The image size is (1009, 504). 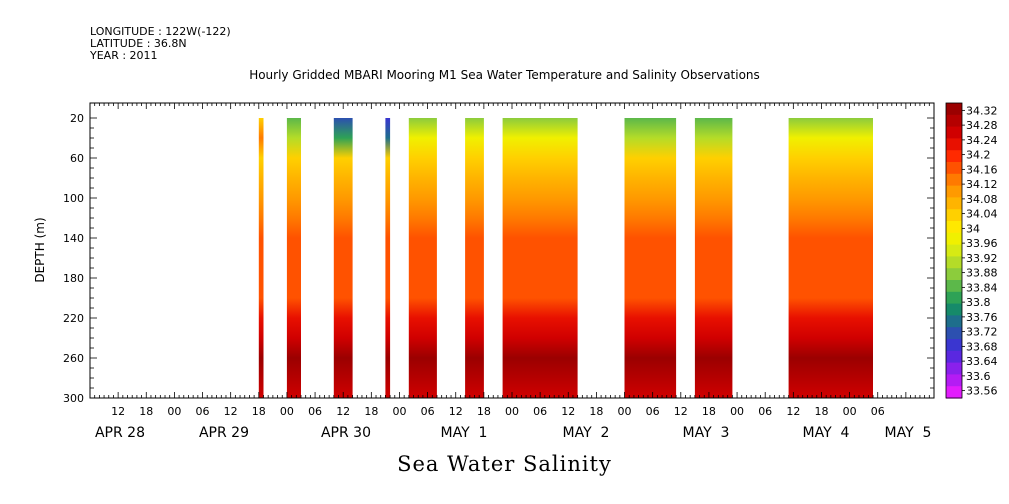 I want to click on x-date-label: MAY 1, so click(x=464, y=433).